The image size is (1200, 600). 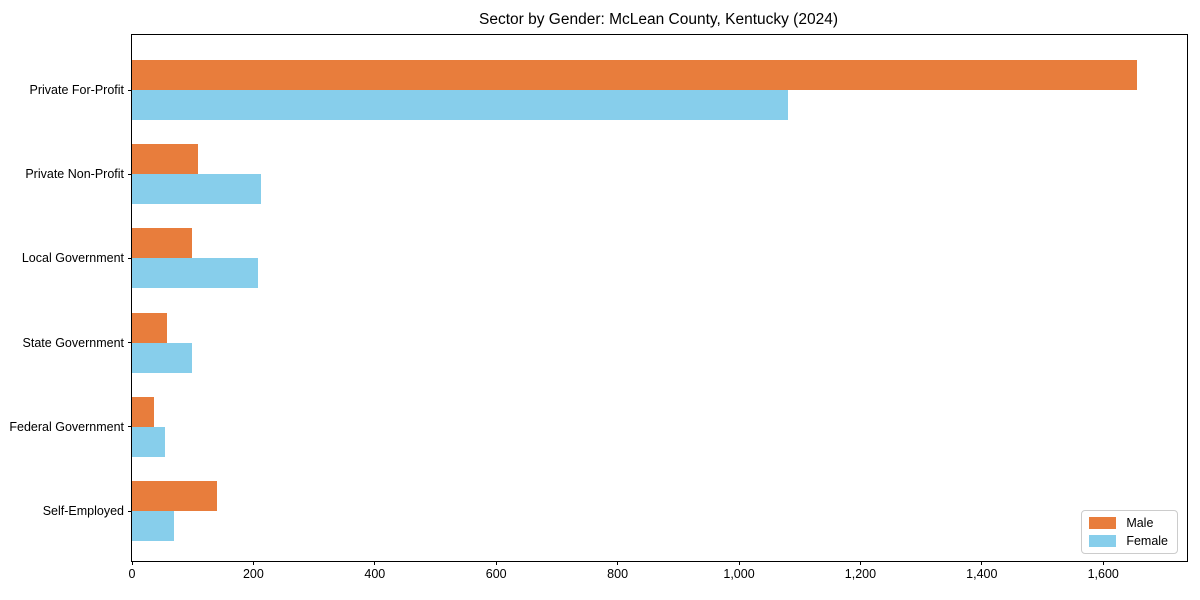 I want to click on bar-female-federal-government, so click(x=148, y=441).